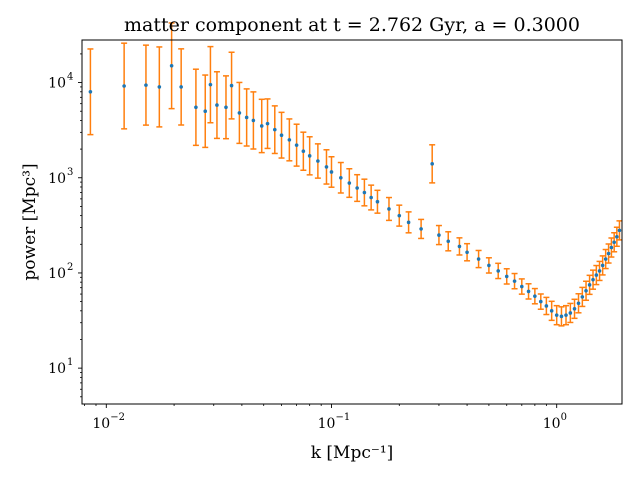 Image resolution: width=640 pixels, height=480 pixels. What do you see at coordinates (117, 417) in the screenshot?
I see `x-tick-exponent: −2` at bounding box center [117, 417].